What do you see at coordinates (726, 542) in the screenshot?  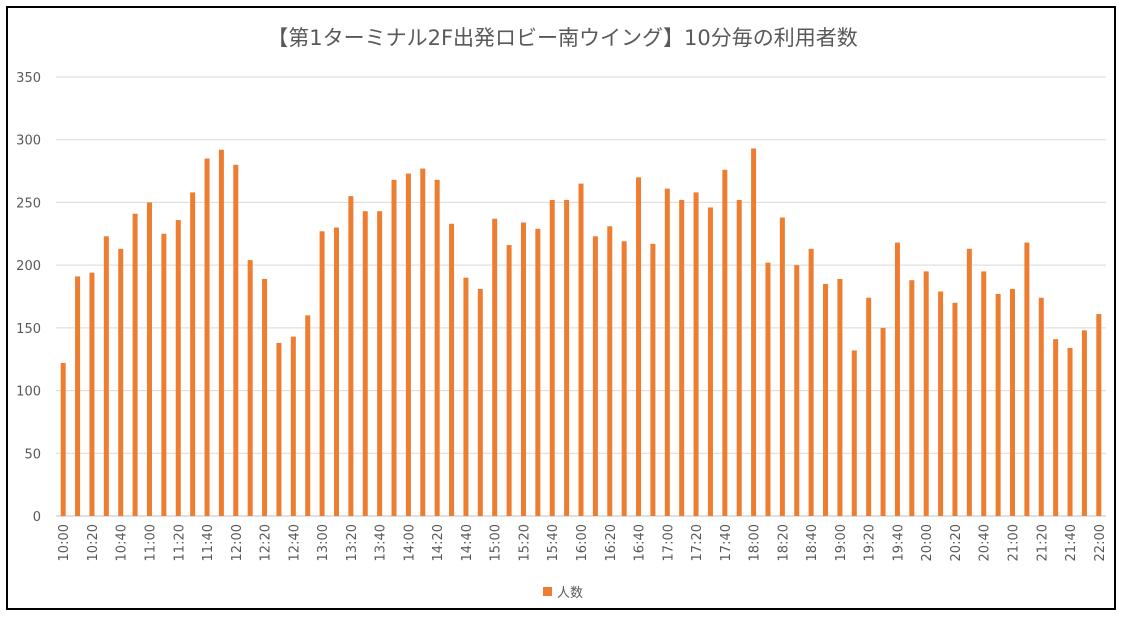 I see `x-tick-label: 17:40` at bounding box center [726, 542].